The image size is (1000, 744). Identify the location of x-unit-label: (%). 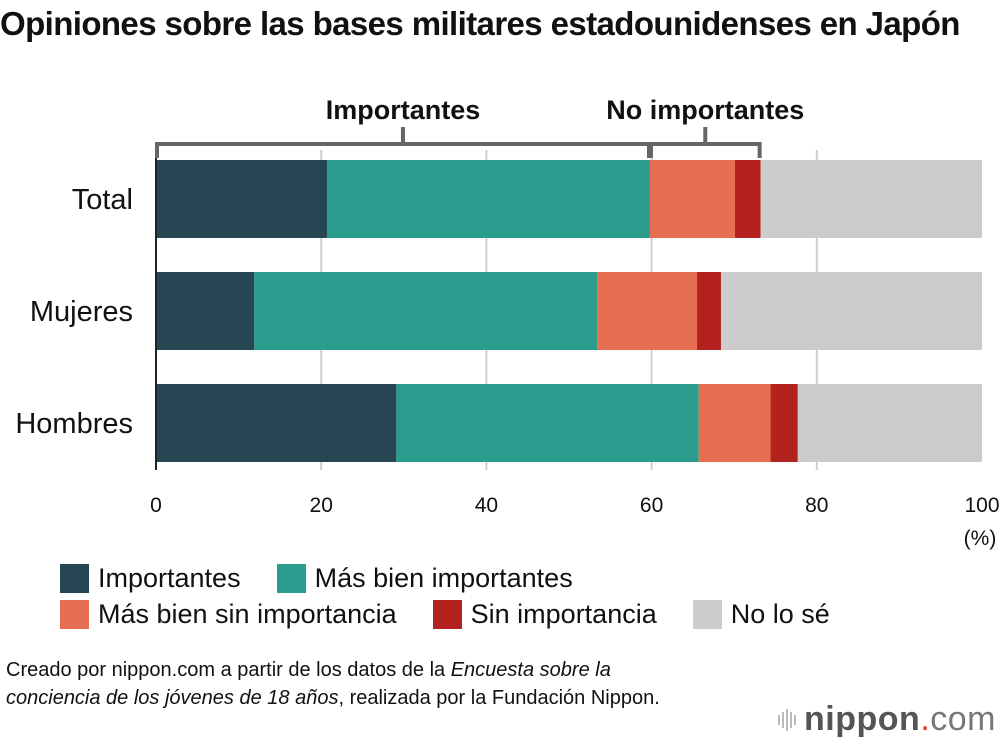
(980, 538).